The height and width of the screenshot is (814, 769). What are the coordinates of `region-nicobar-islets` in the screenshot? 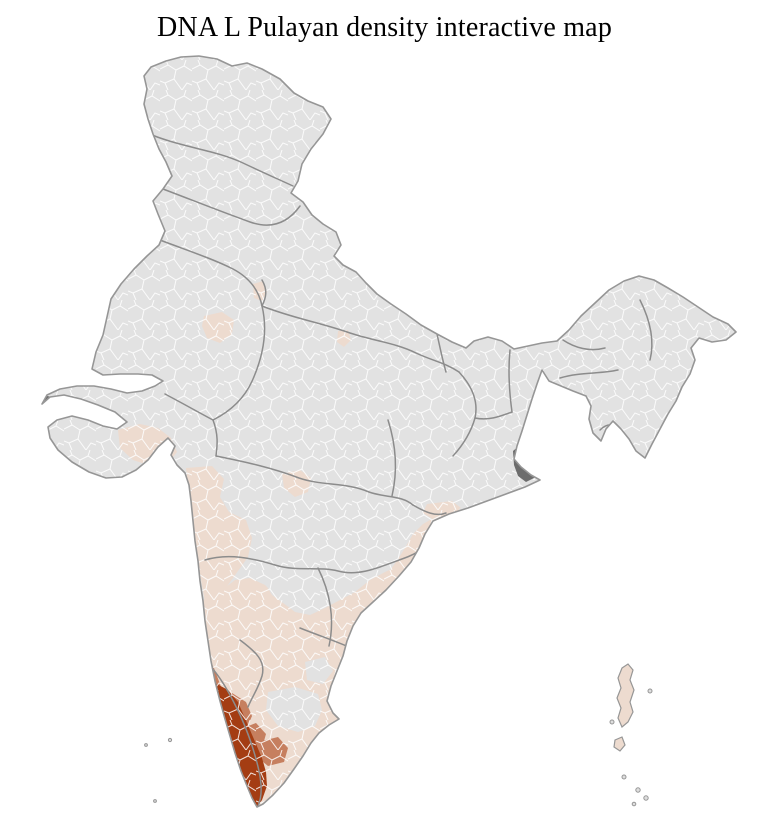 It's located at (631, 747).